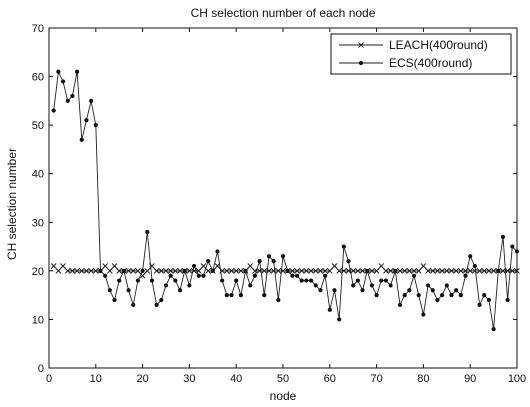 The width and height of the screenshot is (530, 407). Describe the element at coordinates (12, 204) in the screenshot. I see `y-axis-label: CH selection number` at that location.